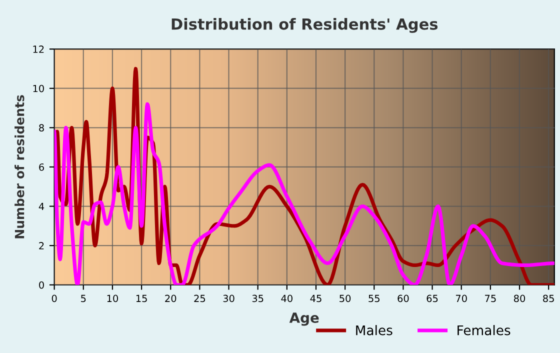 The height and width of the screenshot is (353, 560). Describe the element at coordinates (38, 49) in the screenshot. I see `y-tick-label: 12` at that location.